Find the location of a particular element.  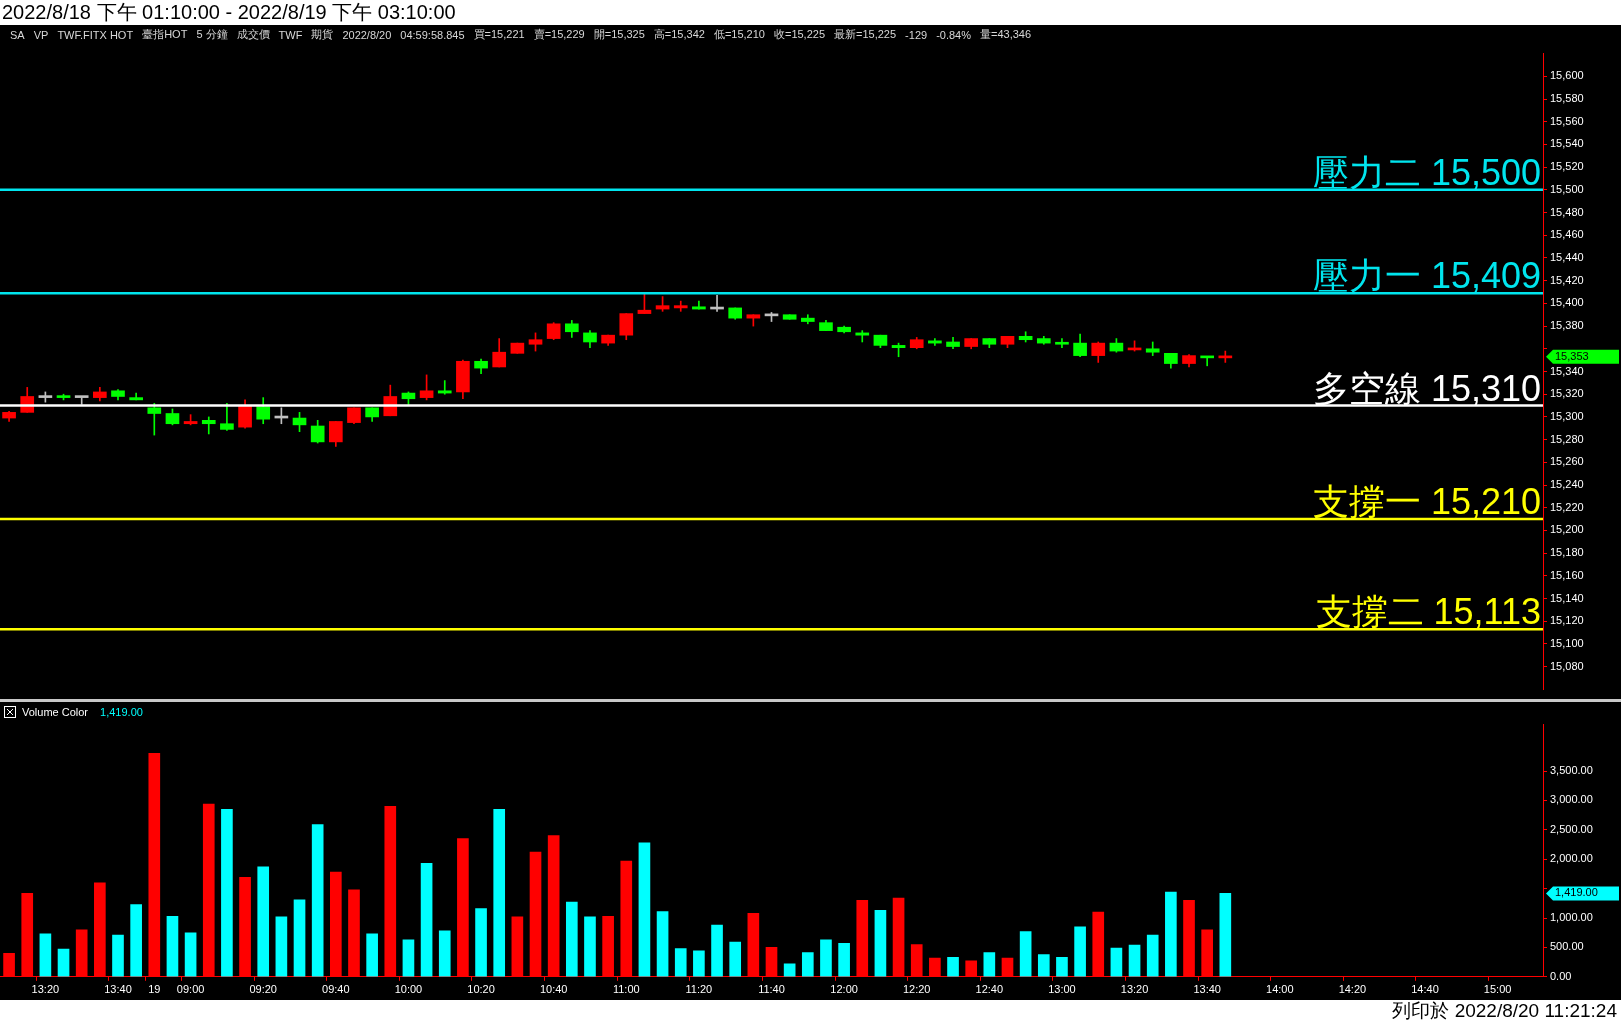

x-tick-label: 12:20 is located at coordinates (916, 989).